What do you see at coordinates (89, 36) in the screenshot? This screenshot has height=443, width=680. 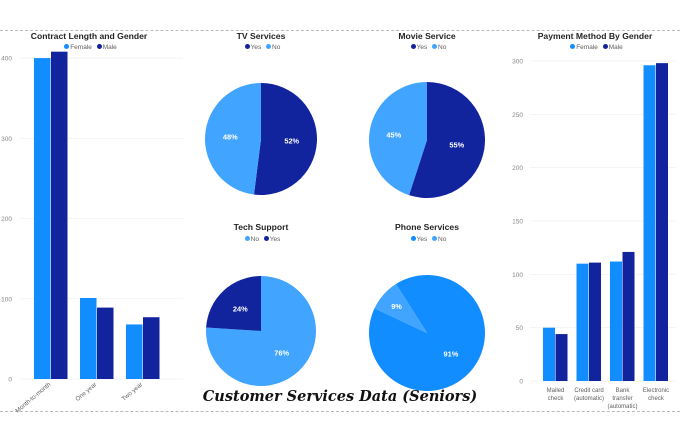 I see `contract-chart-title: Contract Length and Gender` at bounding box center [89, 36].